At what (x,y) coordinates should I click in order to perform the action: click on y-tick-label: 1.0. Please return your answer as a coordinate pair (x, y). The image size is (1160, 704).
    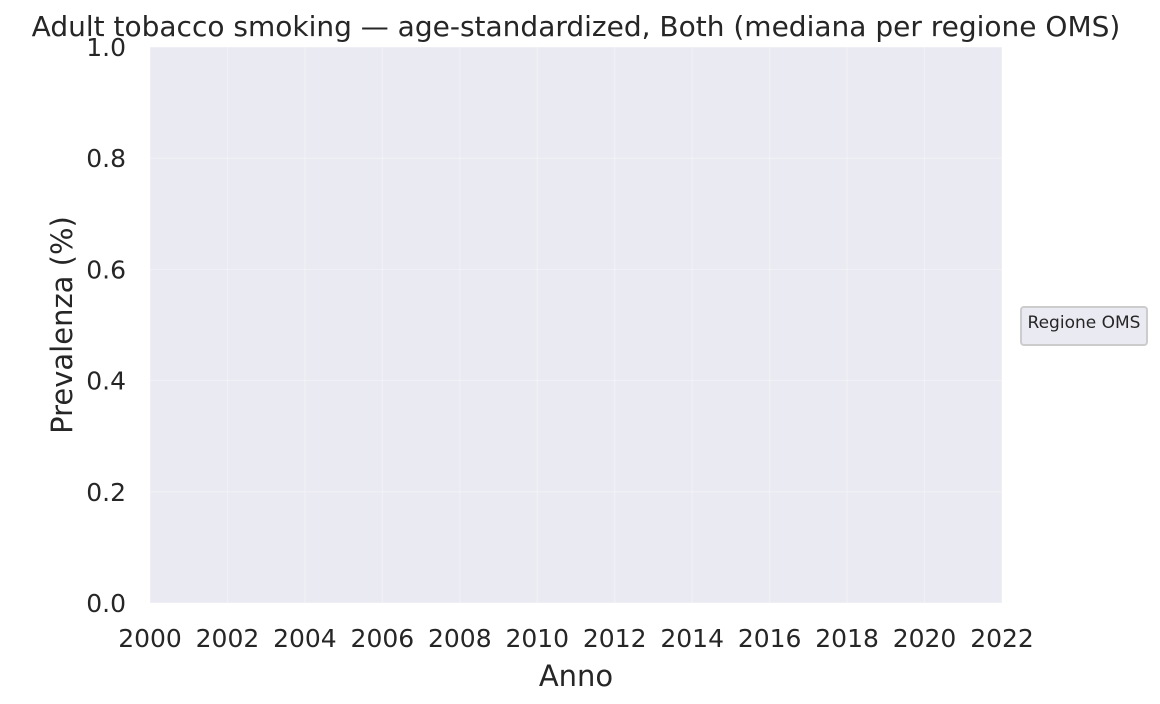
    Looking at the image, I should click on (106, 47).